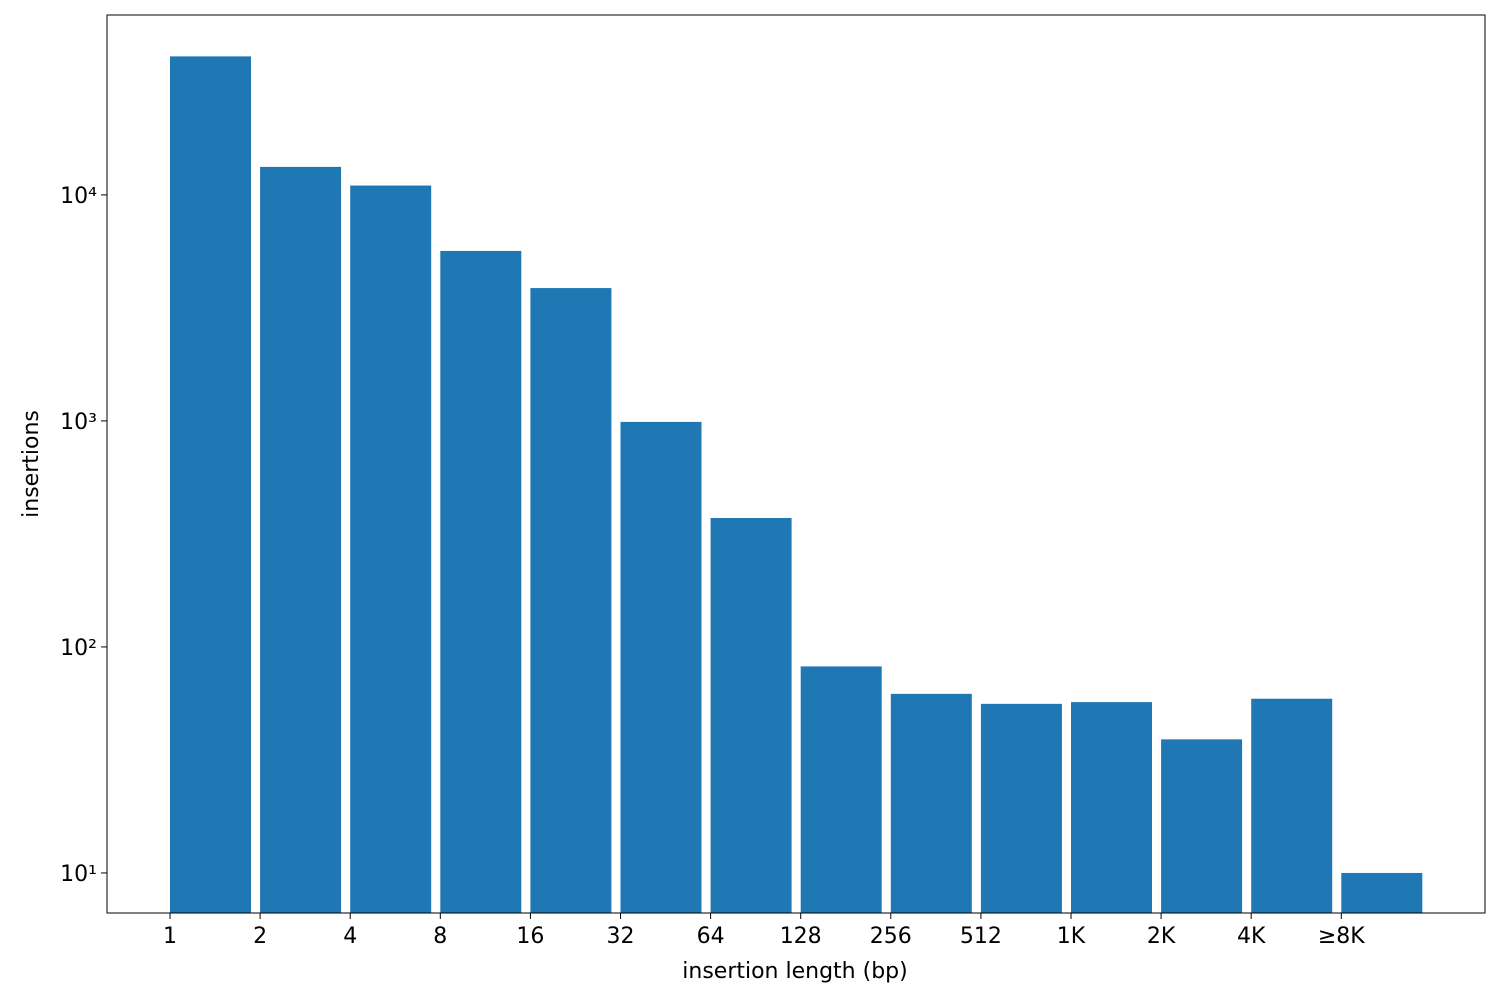 This screenshot has height=1000, width=1500. Describe the element at coordinates (801, 936) in the screenshot. I see `x-tick-label: 128` at that location.